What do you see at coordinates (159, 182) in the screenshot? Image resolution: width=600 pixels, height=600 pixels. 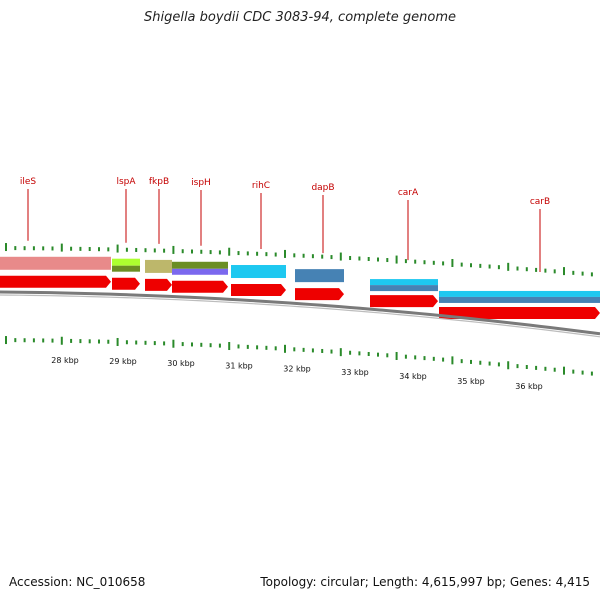 I see `gene-label: fkpB` at bounding box center [159, 182].